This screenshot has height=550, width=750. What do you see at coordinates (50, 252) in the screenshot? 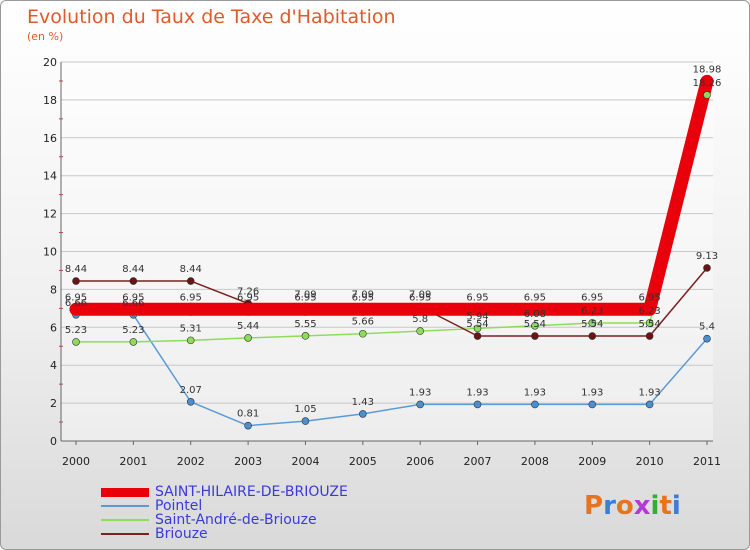
I see `y-tick-label: 10` at bounding box center [50, 252].